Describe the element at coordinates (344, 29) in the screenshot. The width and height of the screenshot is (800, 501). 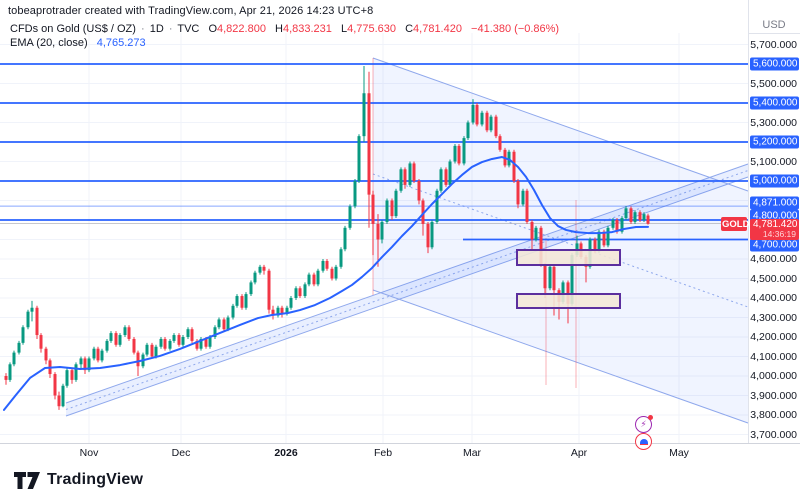
I see `low-label: L` at that location.